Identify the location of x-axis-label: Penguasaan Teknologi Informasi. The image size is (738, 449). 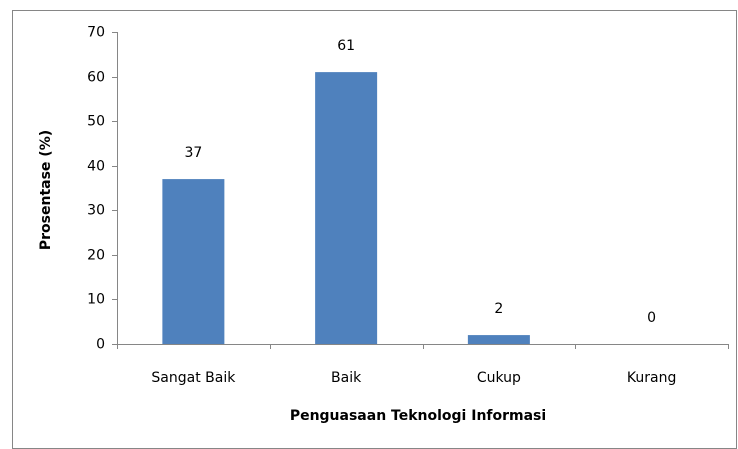
(418, 416).